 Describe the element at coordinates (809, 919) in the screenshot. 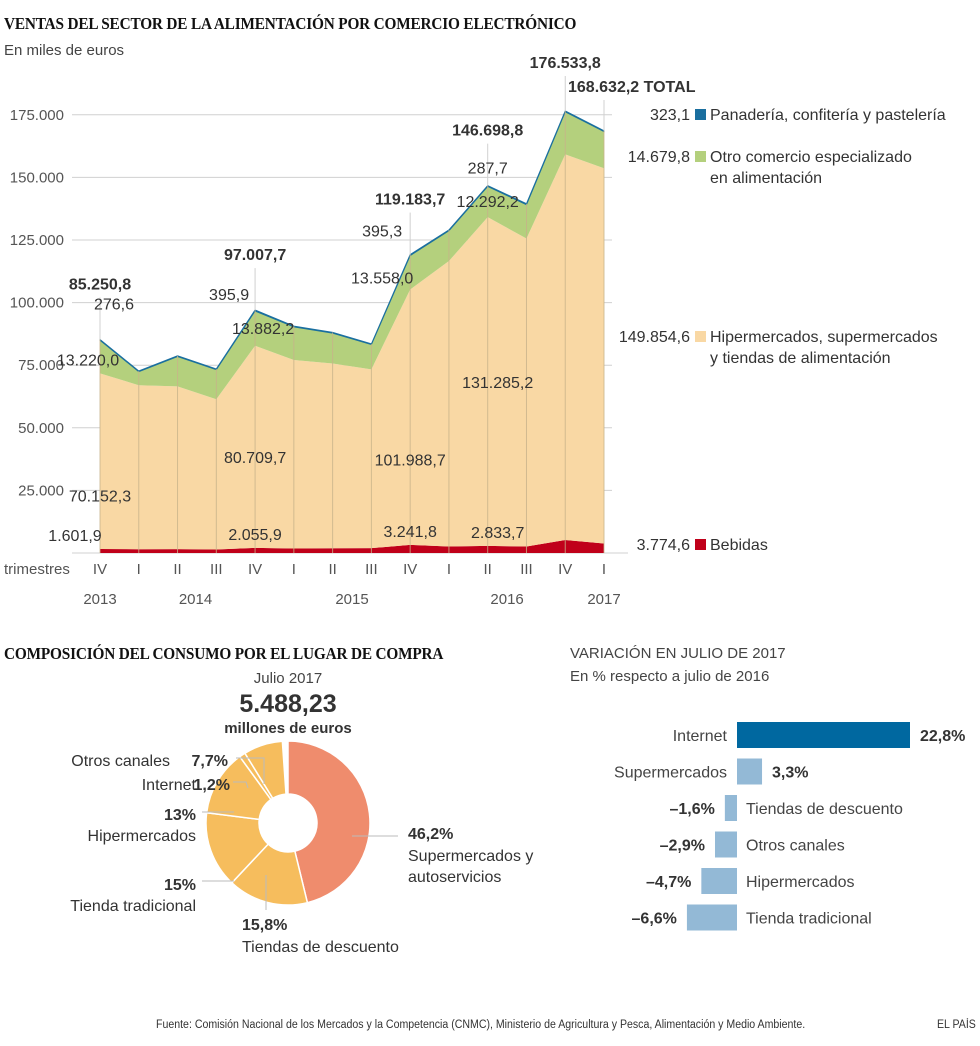

I see `bar-category-label: Tienda tradicional` at that location.